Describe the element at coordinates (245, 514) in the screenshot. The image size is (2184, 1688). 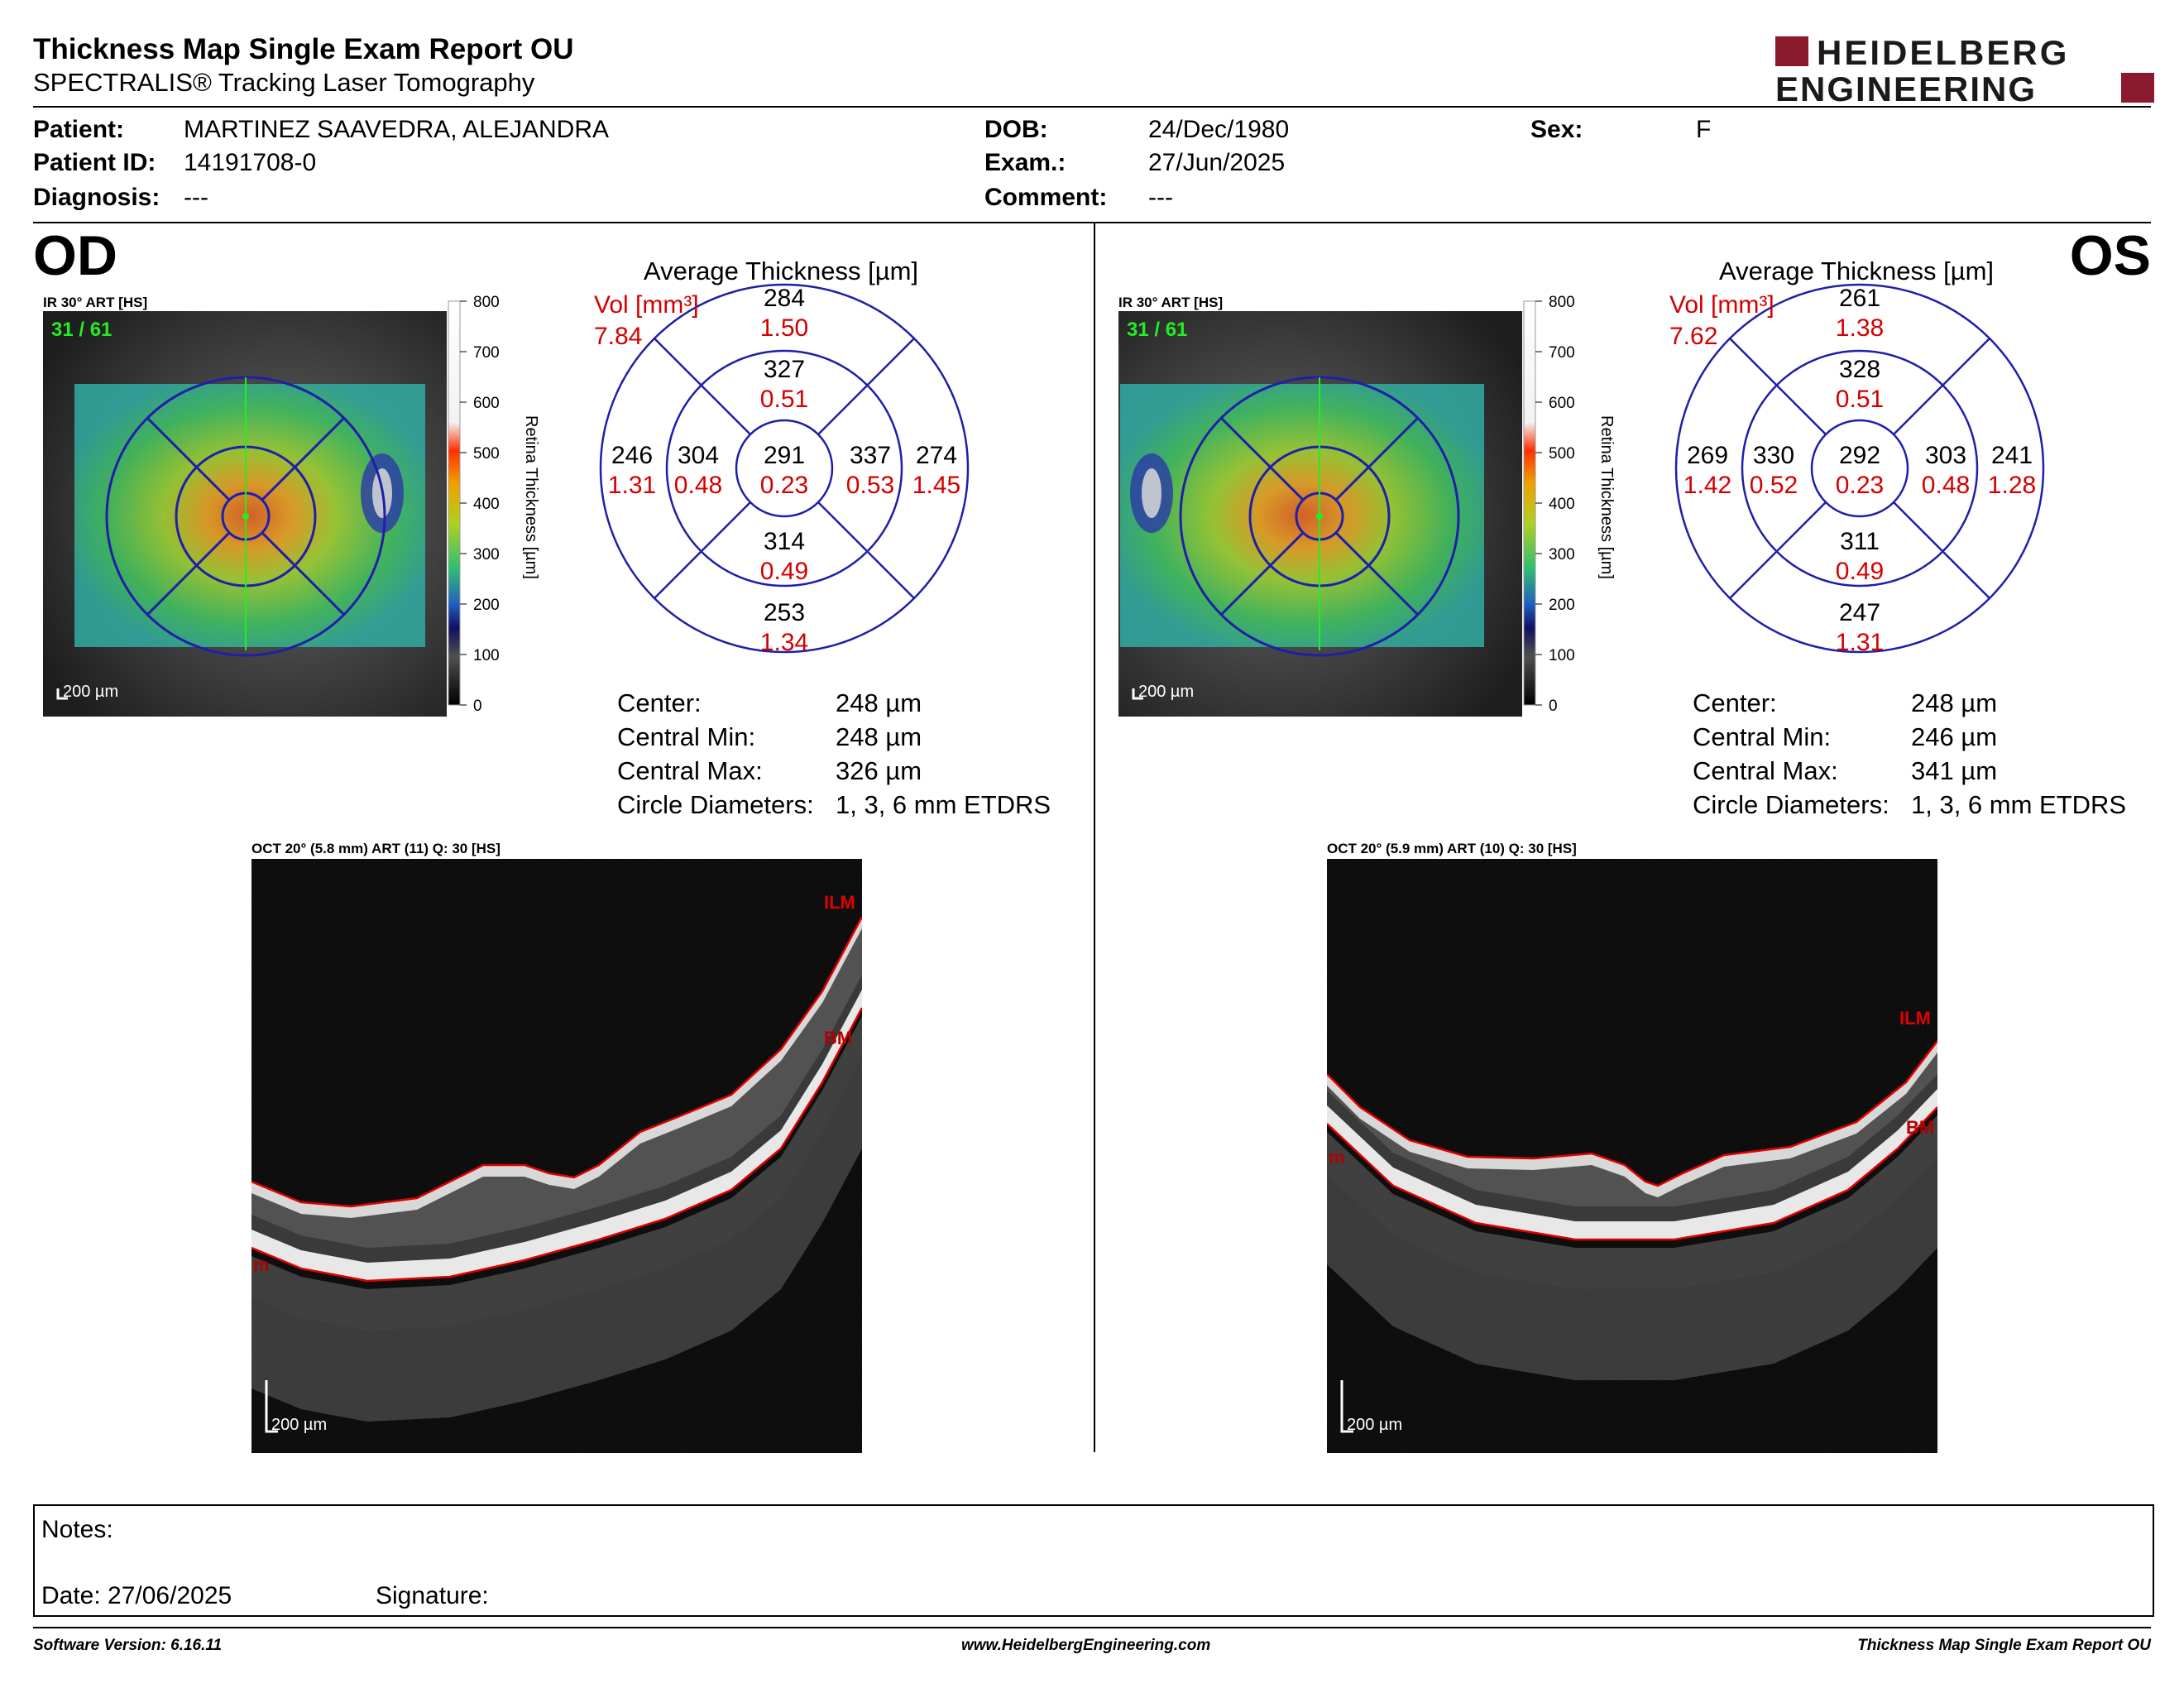
I see `ir-fundus-image: 31 / 61 200 µm` at that location.